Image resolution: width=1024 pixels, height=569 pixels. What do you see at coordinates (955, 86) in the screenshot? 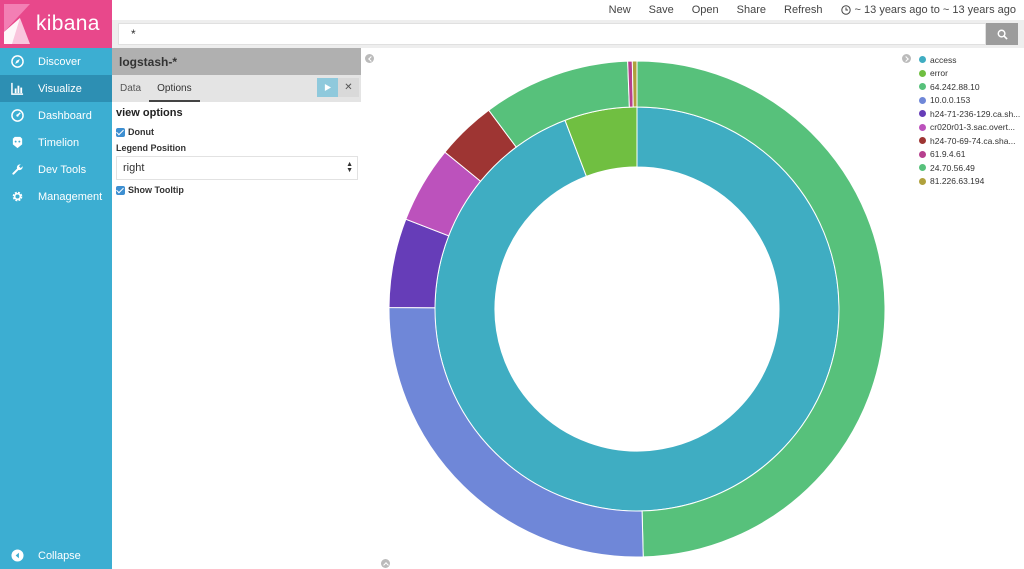
I see `legend-item-label: 64.242.88.10` at bounding box center [955, 86].